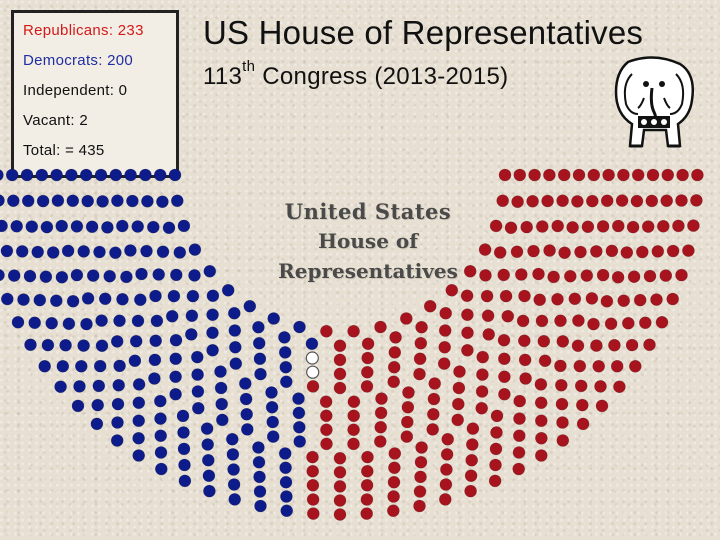 The height and width of the screenshot is (540, 720). Describe the element at coordinates (75, 90) in the screenshot. I see `legend-independent: Independent: 0` at that location.